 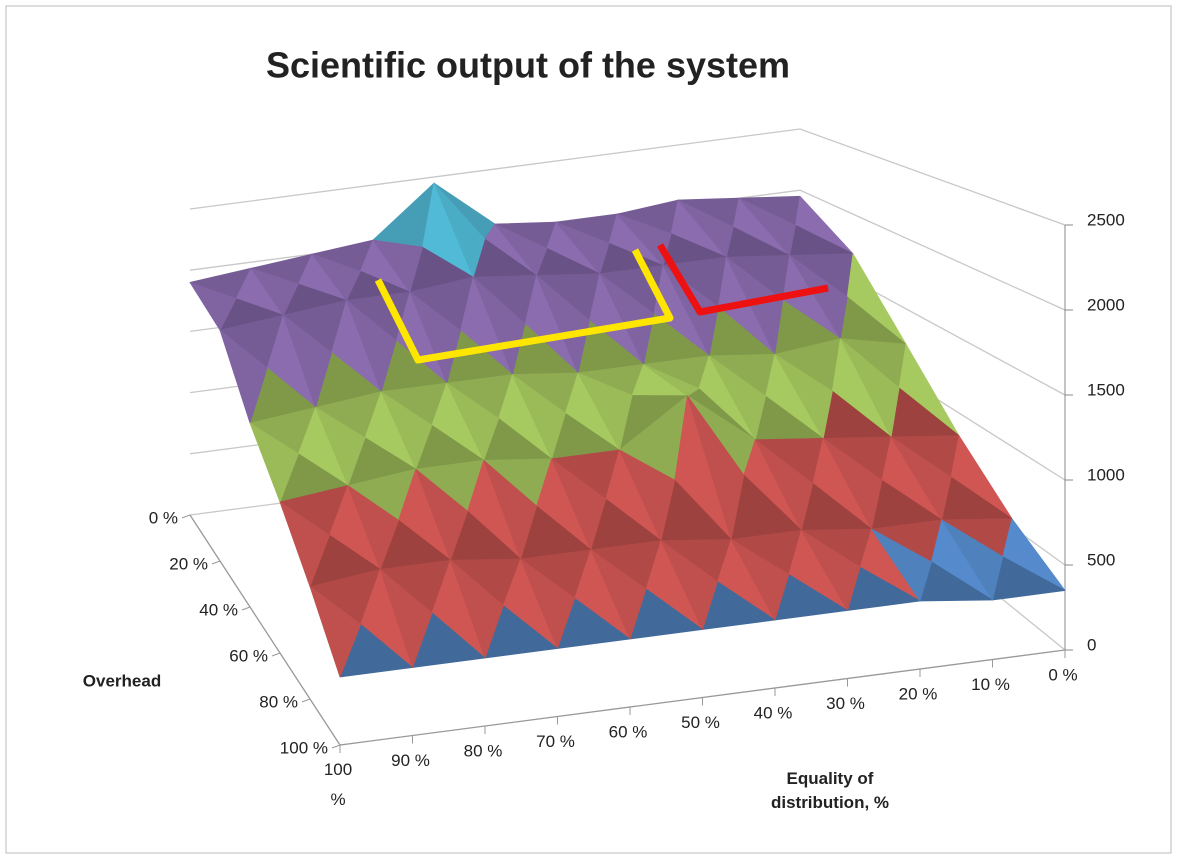 What do you see at coordinates (248, 655) in the screenshot?
I see `y-tick-label: 60 %` at bounding box center [248, 655].